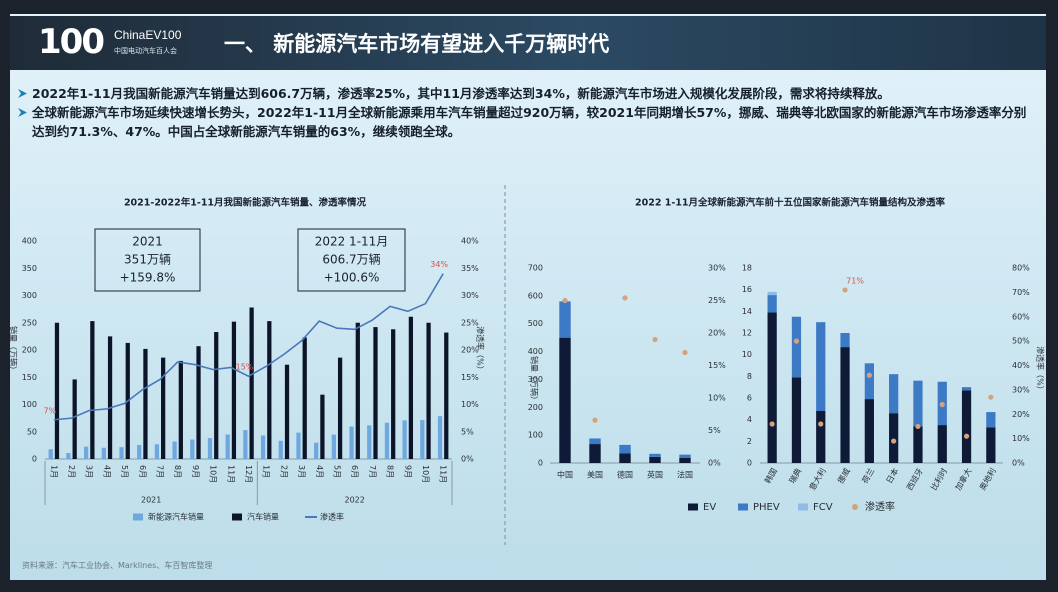 The width and height of the screenshot is (1058, 592). Describe the element at coordinates (148, 35) in the screenshot. I see `logo-text: ChinaEV100` at that location.